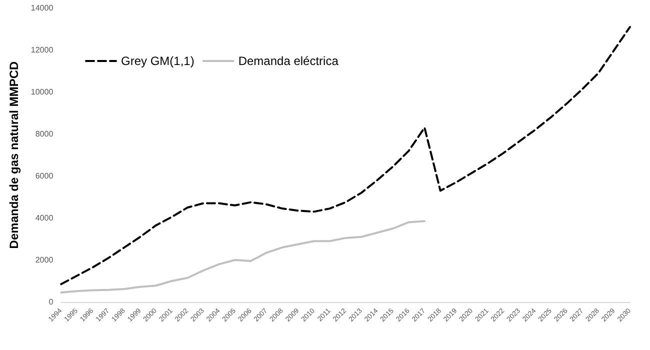  What do you see at coordinates (44, 134) in the screenshot?
I see `y-tick-label: 8000` at bounding box center [44, 134].